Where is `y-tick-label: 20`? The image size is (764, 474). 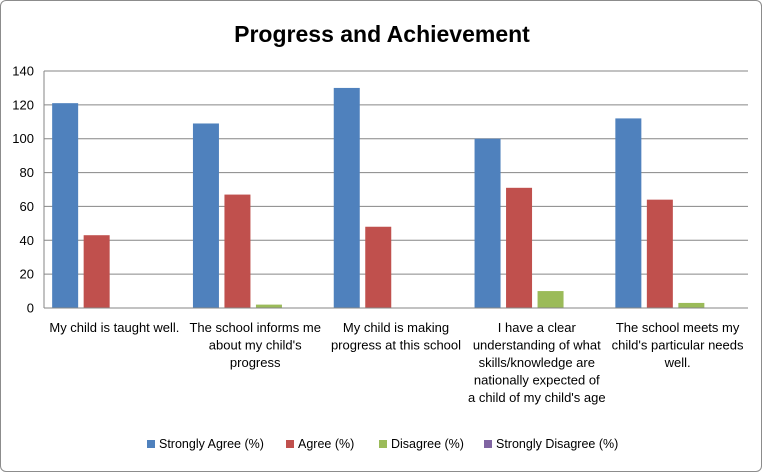
y-tick-label: 20 is located at coordinates (27, 274).